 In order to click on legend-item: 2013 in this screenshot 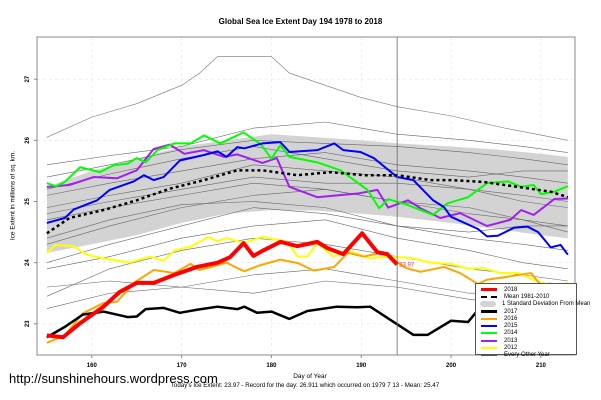, I will do `click(528, 340)`.